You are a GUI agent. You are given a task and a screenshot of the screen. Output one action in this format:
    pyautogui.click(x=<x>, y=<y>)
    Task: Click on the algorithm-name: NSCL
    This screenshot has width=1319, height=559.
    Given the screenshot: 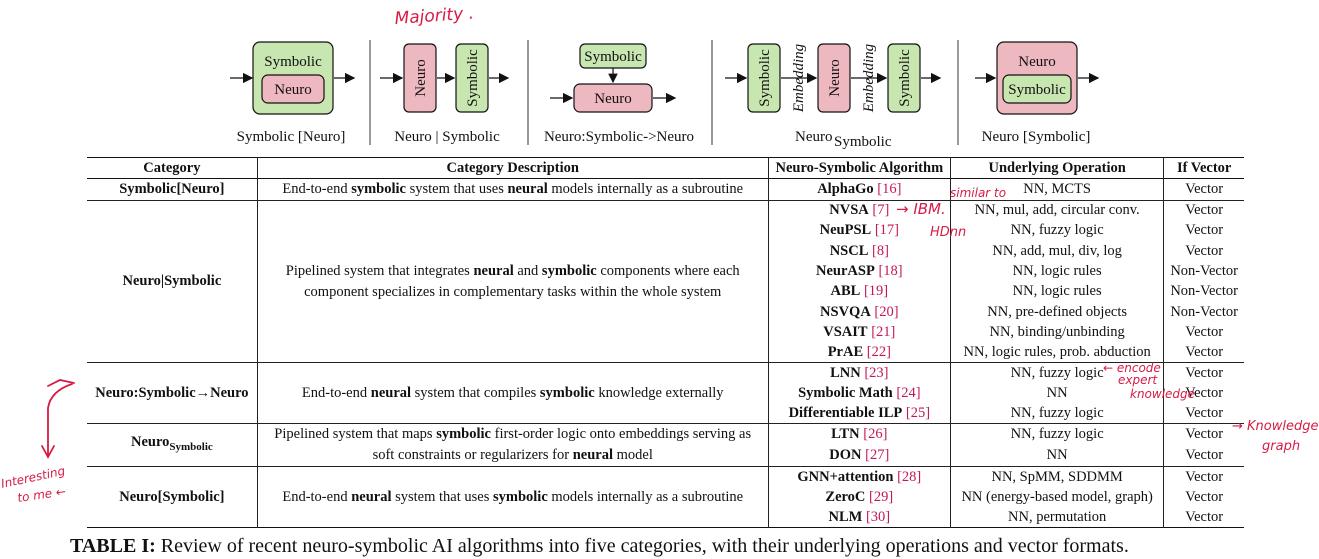 What is the action you would take?
    pyautogui.click(x=849, y=250)
    